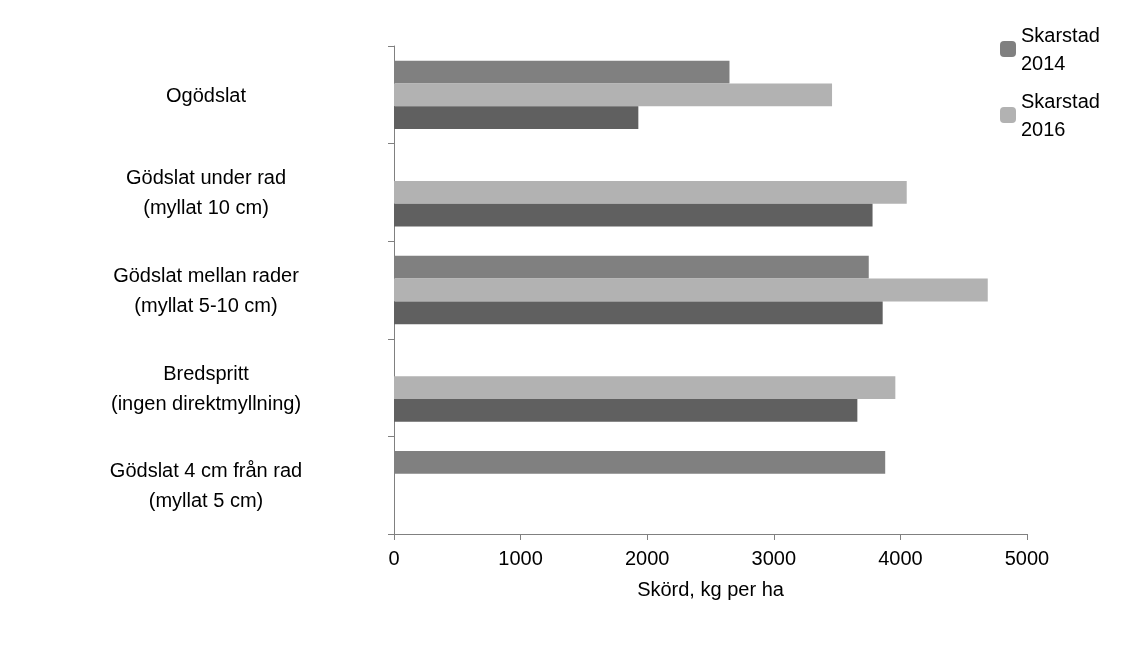 This screenshot has height=658, width=1133. What do you see at coordinates (1063, 49) in the screenshot?
I see `legend-label: Skarstad 2014` at bounding box center [1063, 49].